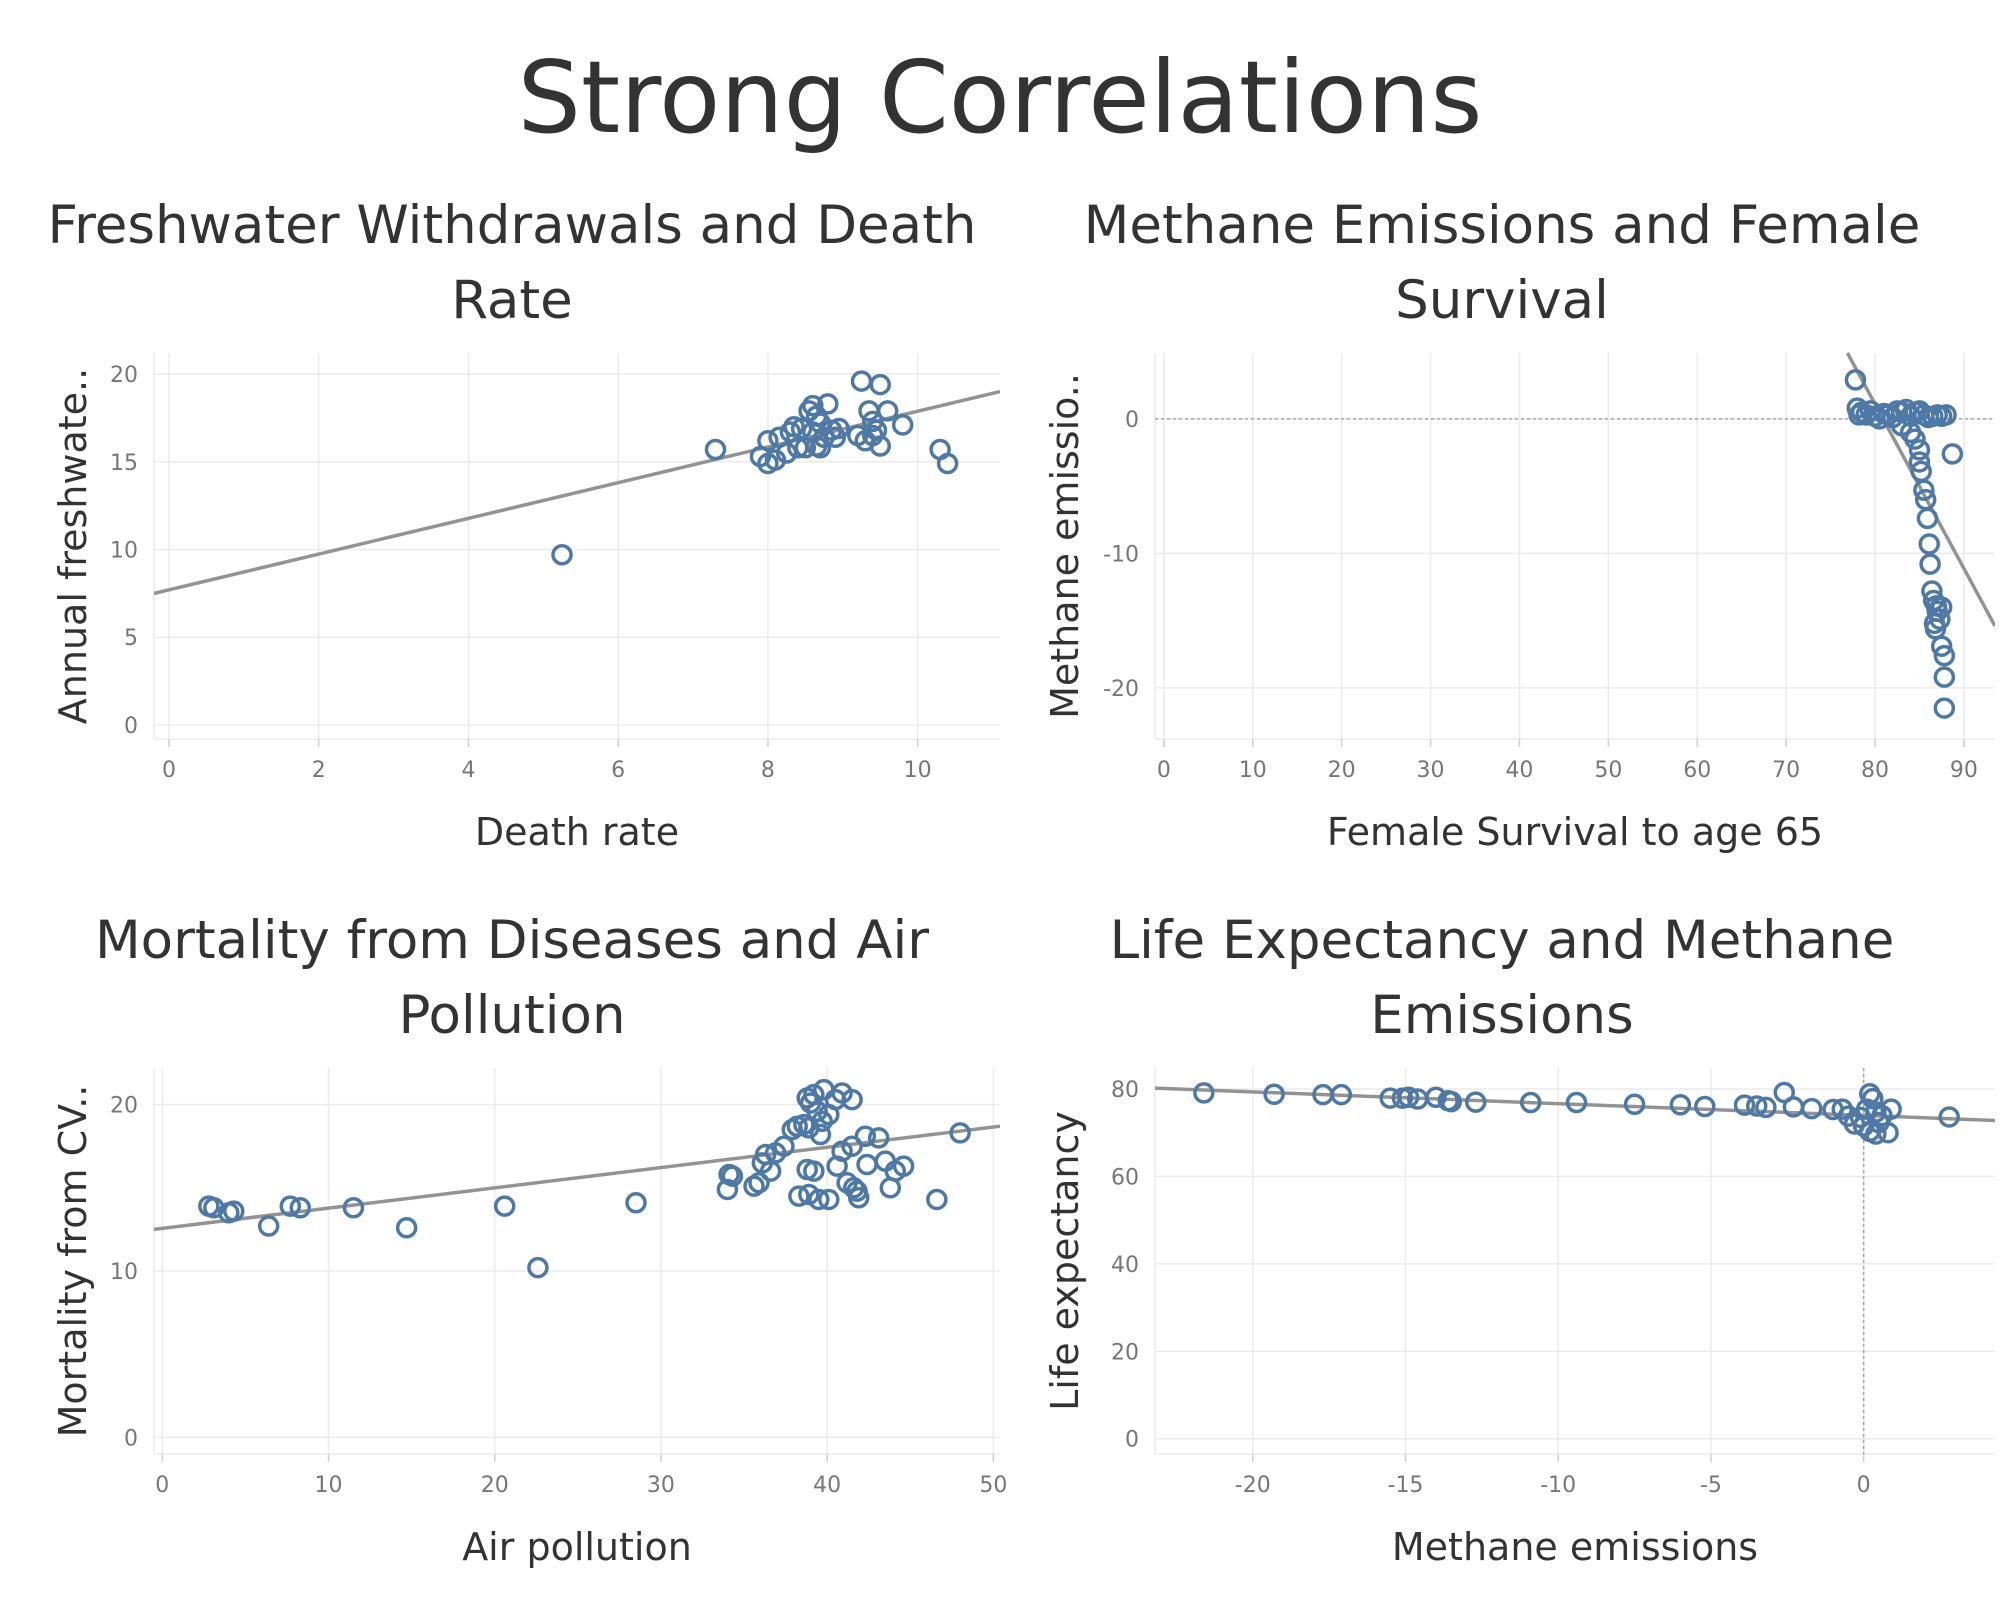  What do you see at coordinates (1125, 1352) in the screenshot?
I see `y-tick-label: 20` at bounding box center [1125, 1352].